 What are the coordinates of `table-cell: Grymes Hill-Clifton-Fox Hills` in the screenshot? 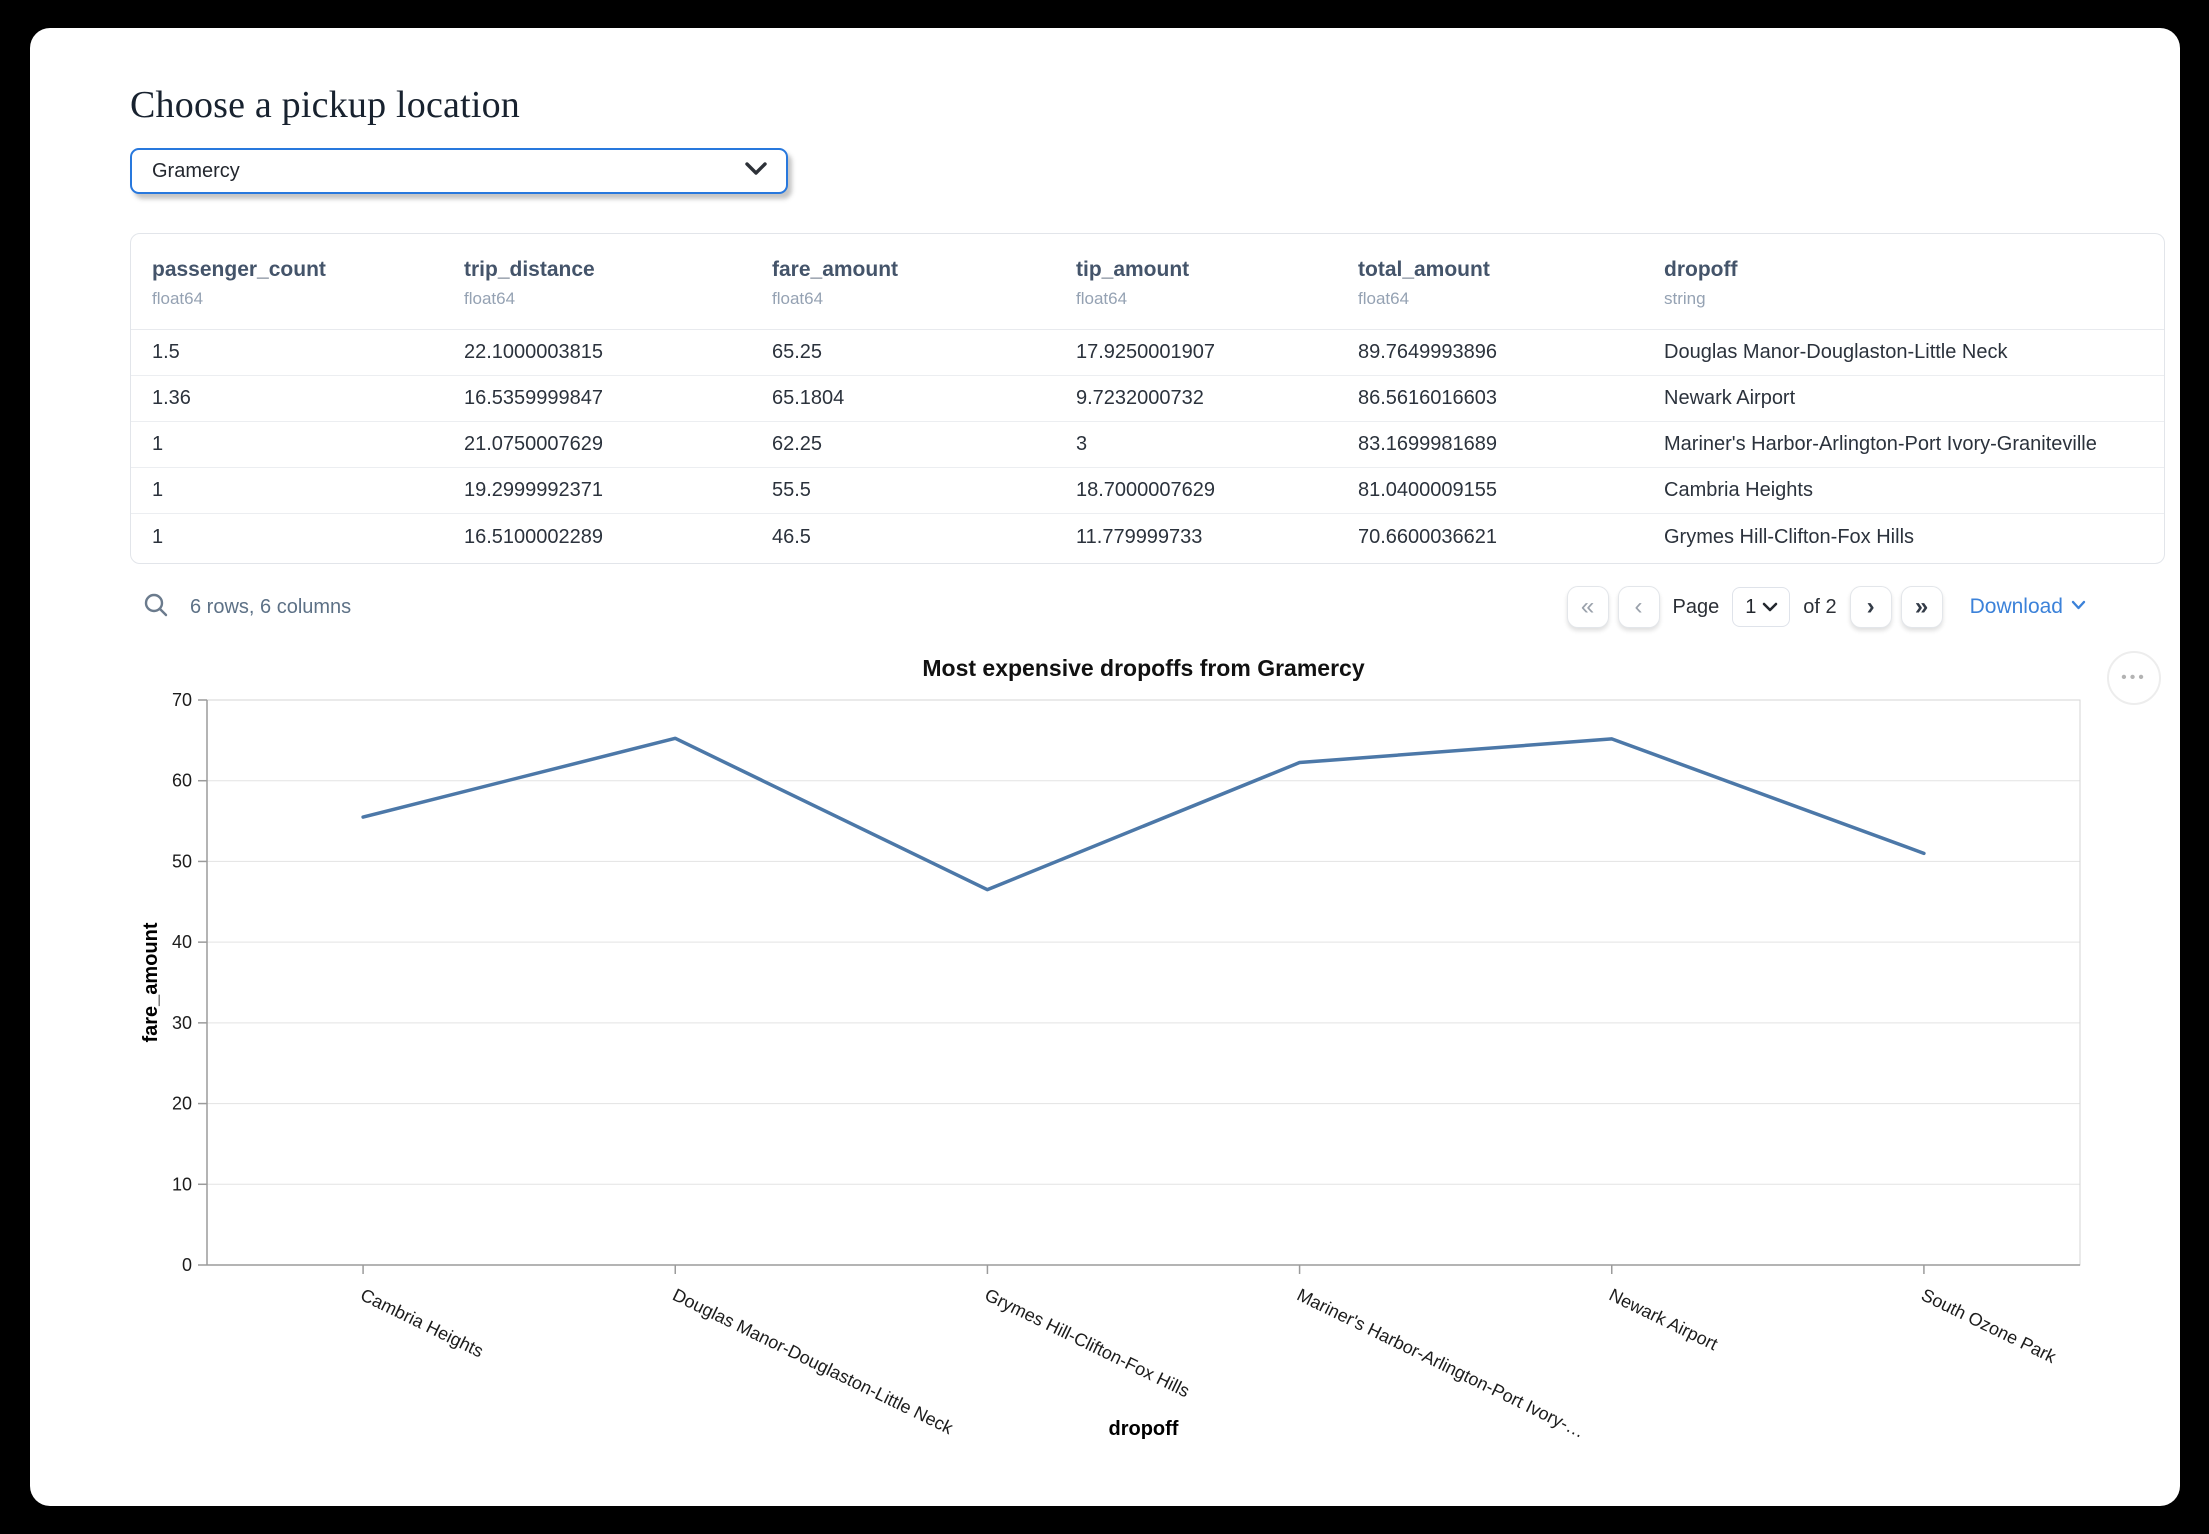 It's located at (1789, 536).